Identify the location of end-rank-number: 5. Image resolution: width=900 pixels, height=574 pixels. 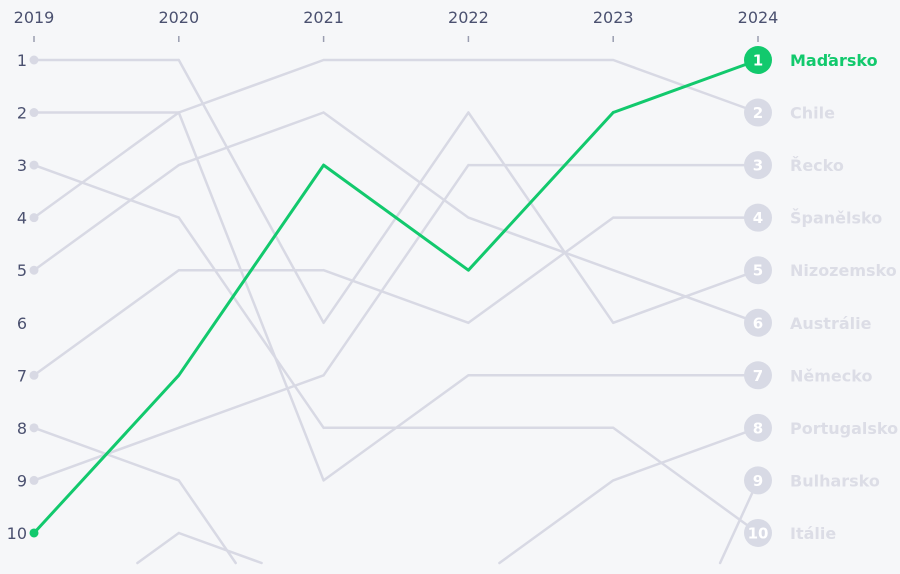
(758, 271).